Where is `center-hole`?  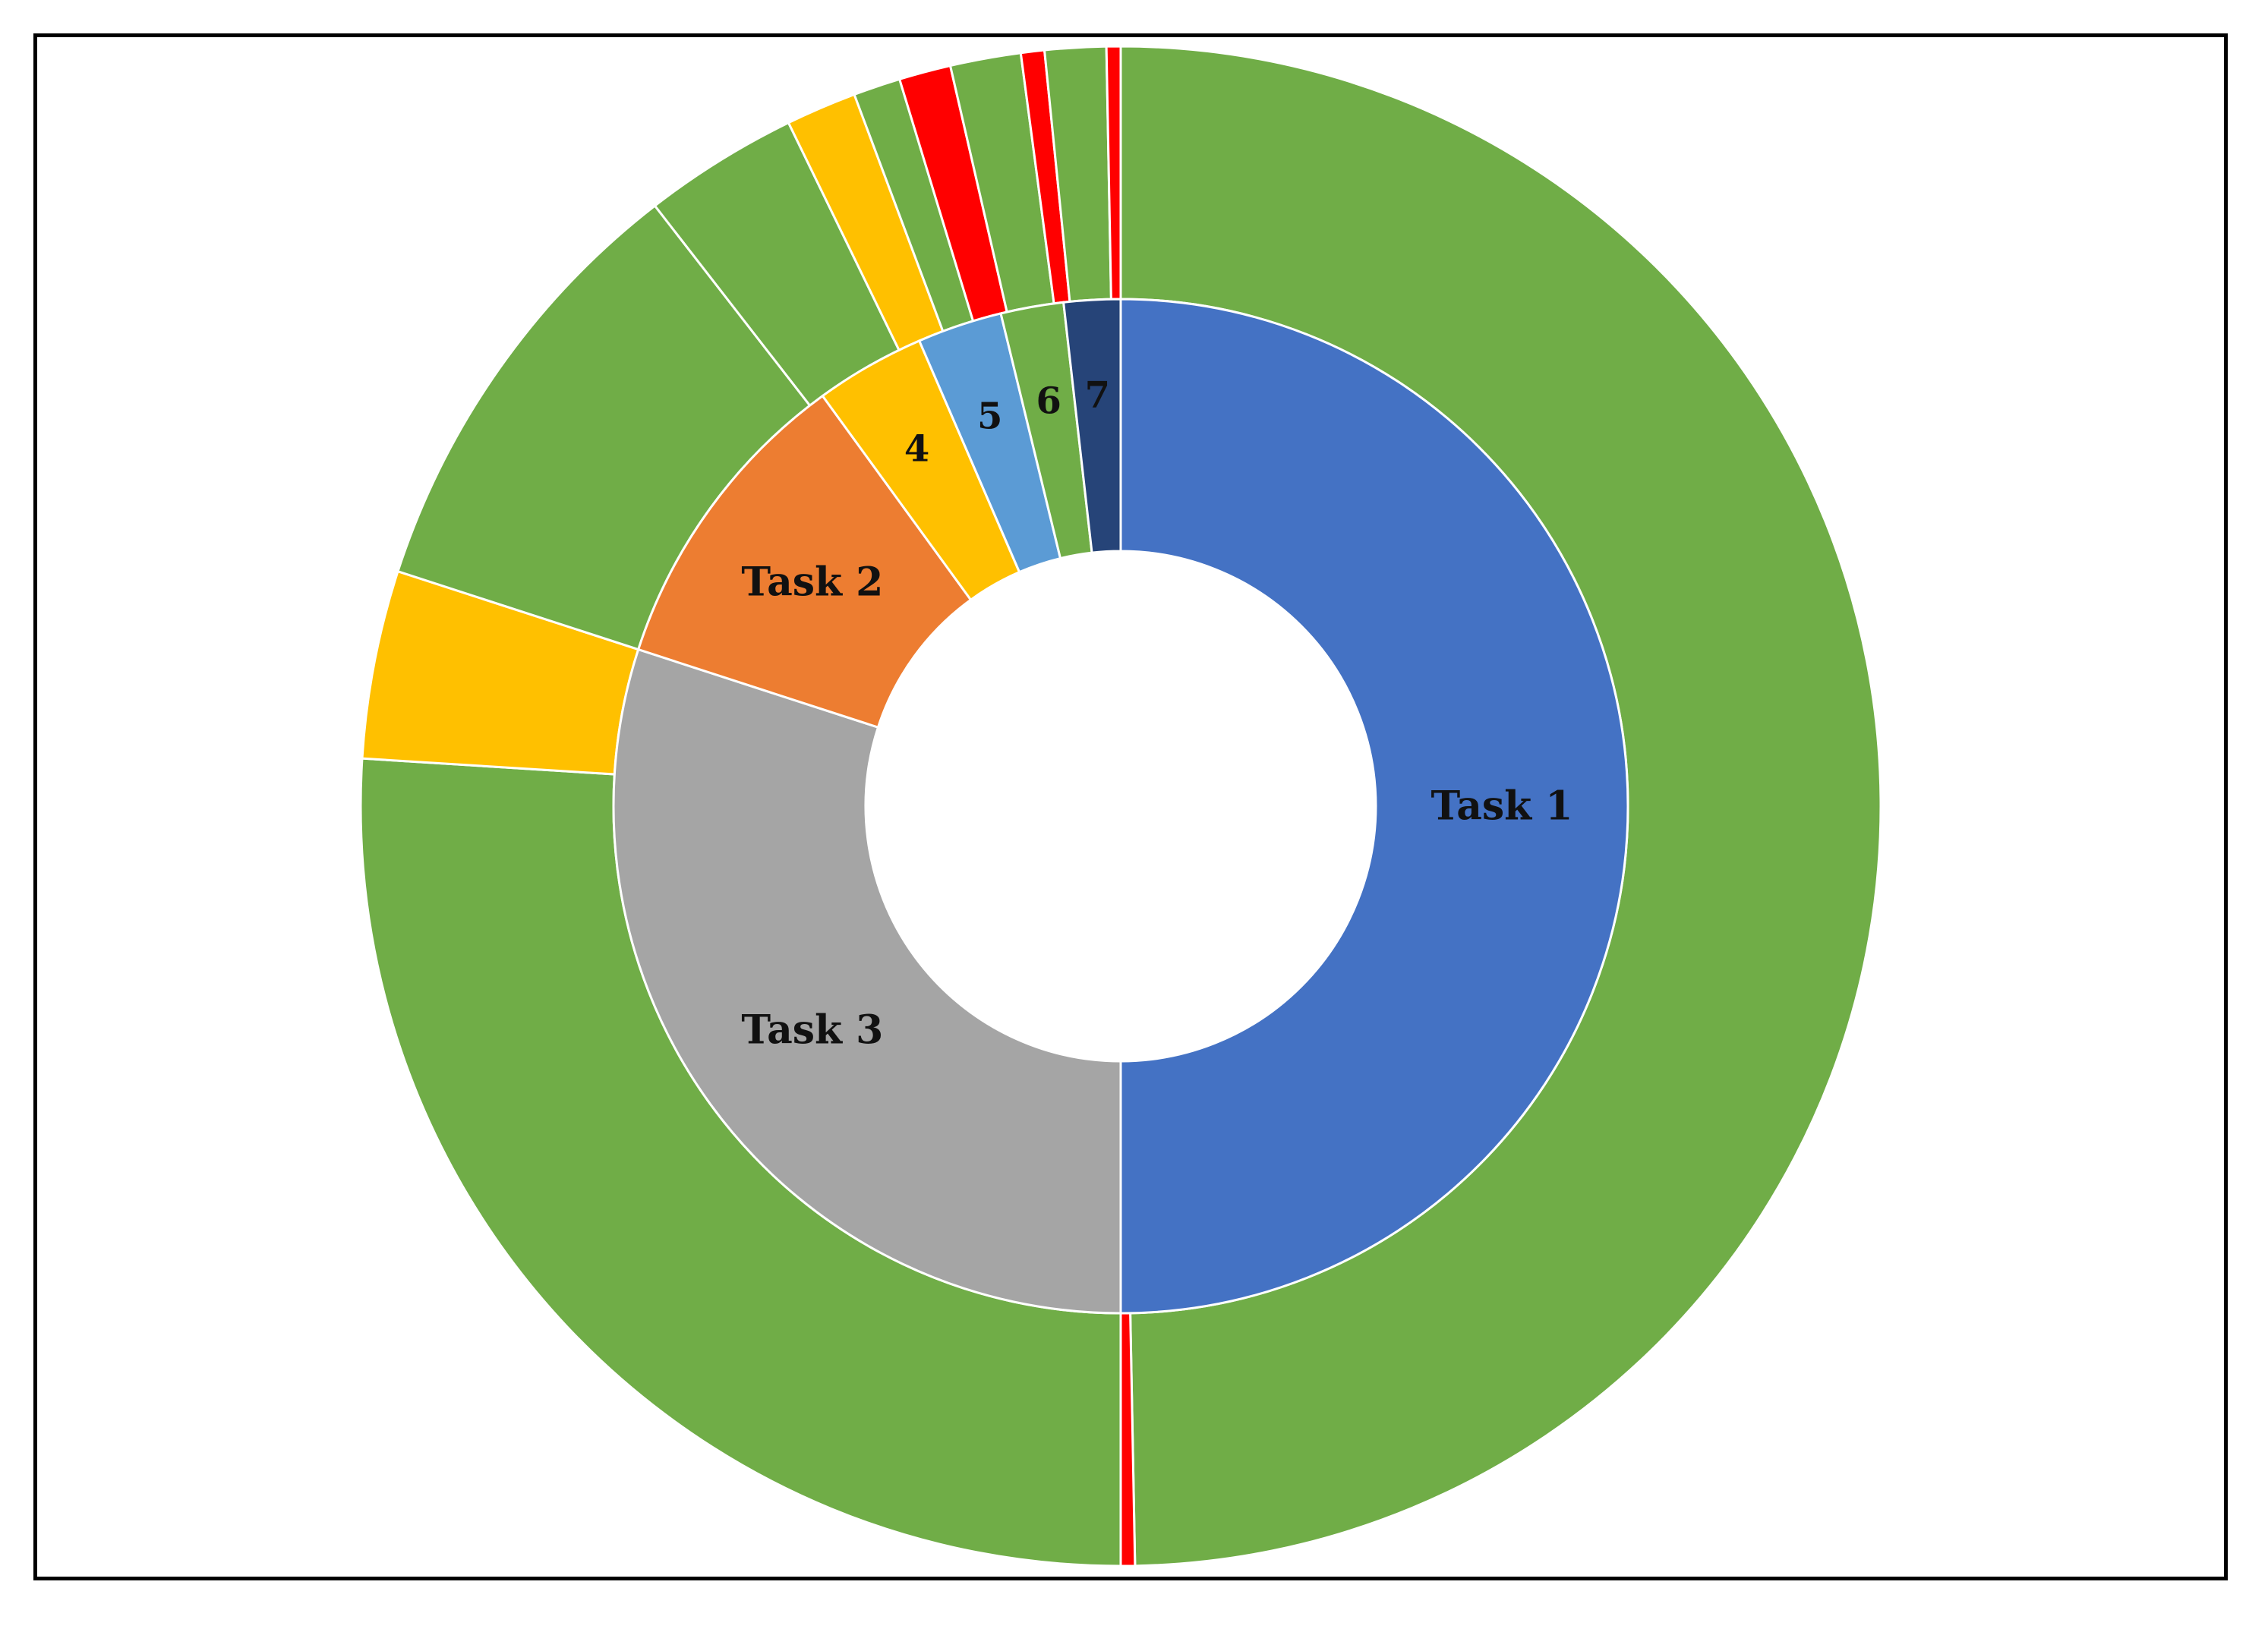 center-hole is located at coordinates (1121, 806).